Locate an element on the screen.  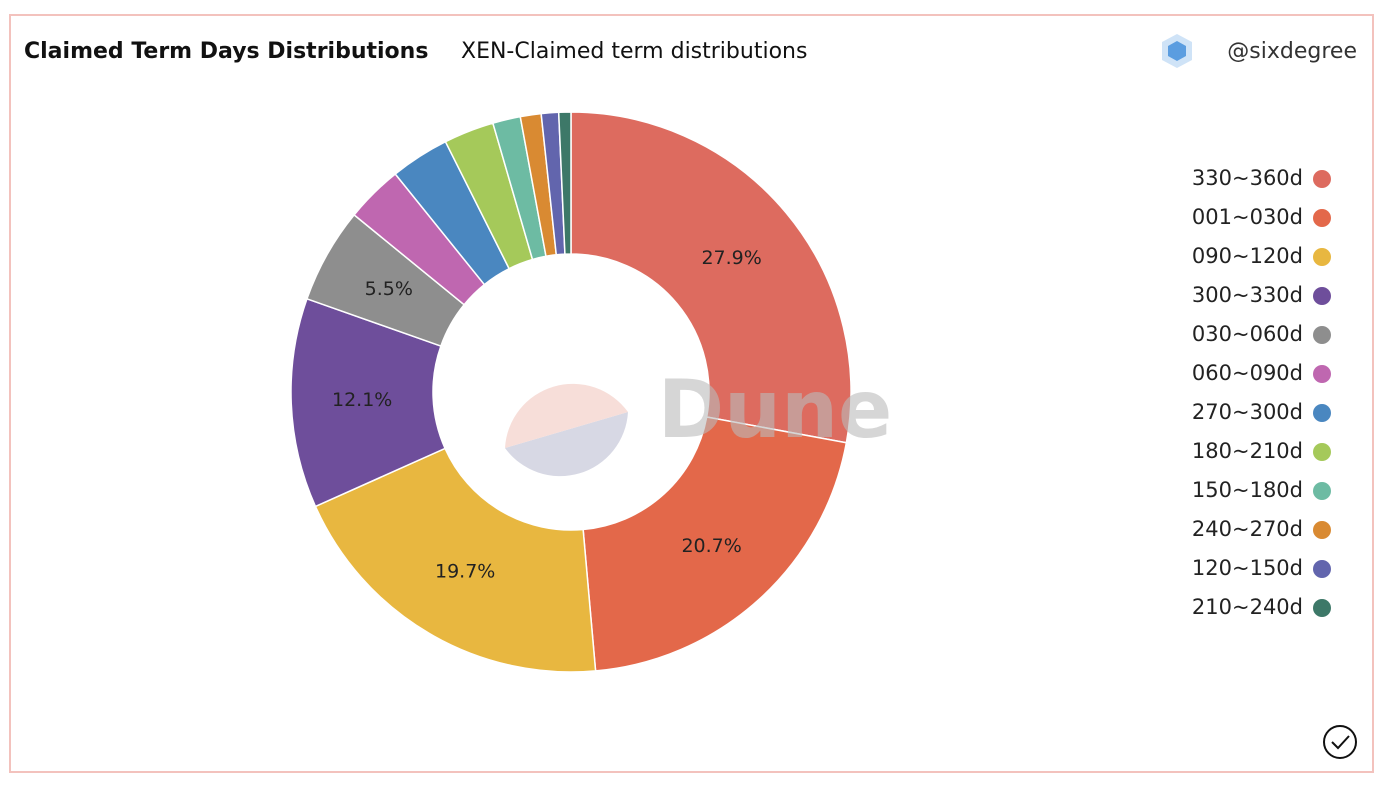
legend-label: 001~030d is located at coordinates (1247, 217).